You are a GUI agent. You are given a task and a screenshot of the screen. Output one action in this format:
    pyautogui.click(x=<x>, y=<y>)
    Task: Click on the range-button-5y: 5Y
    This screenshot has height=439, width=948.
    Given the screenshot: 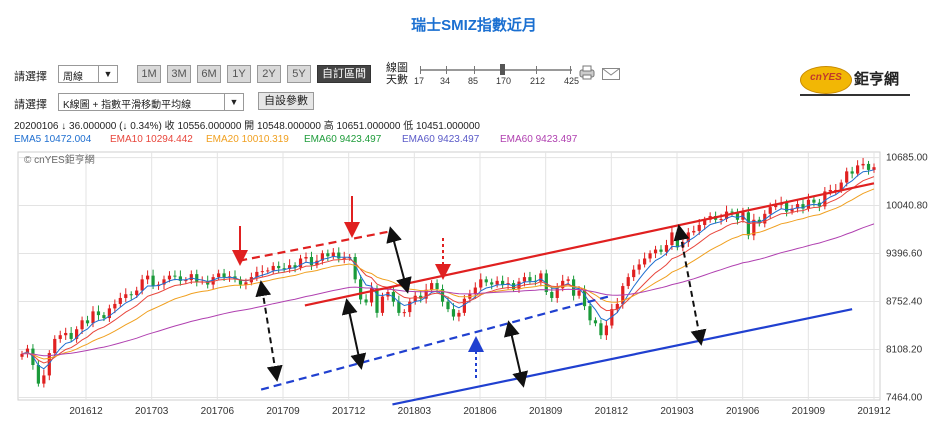 What is the action you would take?
    pyautogui.click(x=299, y=74)
    